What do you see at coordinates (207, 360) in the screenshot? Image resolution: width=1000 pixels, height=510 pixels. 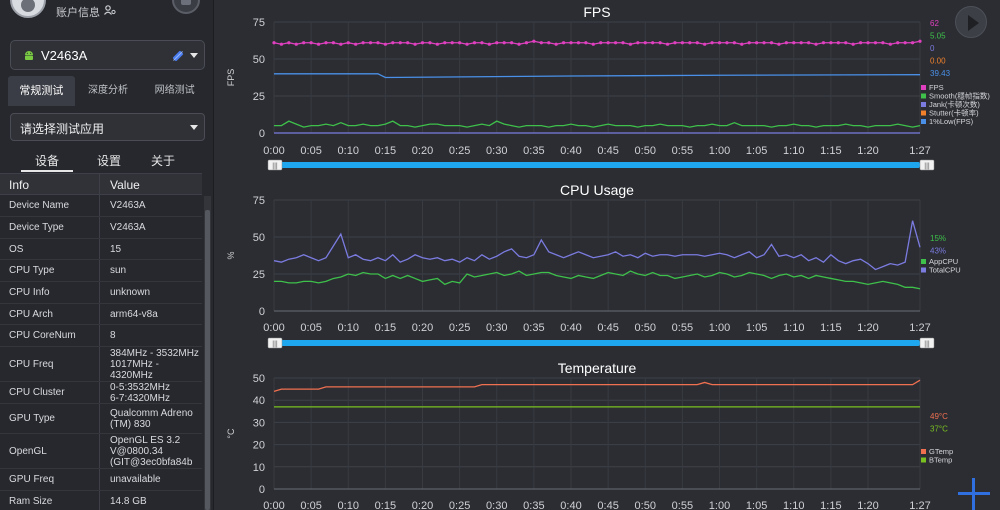 I see `scroll-thumb` at bounding box center [207, 360].